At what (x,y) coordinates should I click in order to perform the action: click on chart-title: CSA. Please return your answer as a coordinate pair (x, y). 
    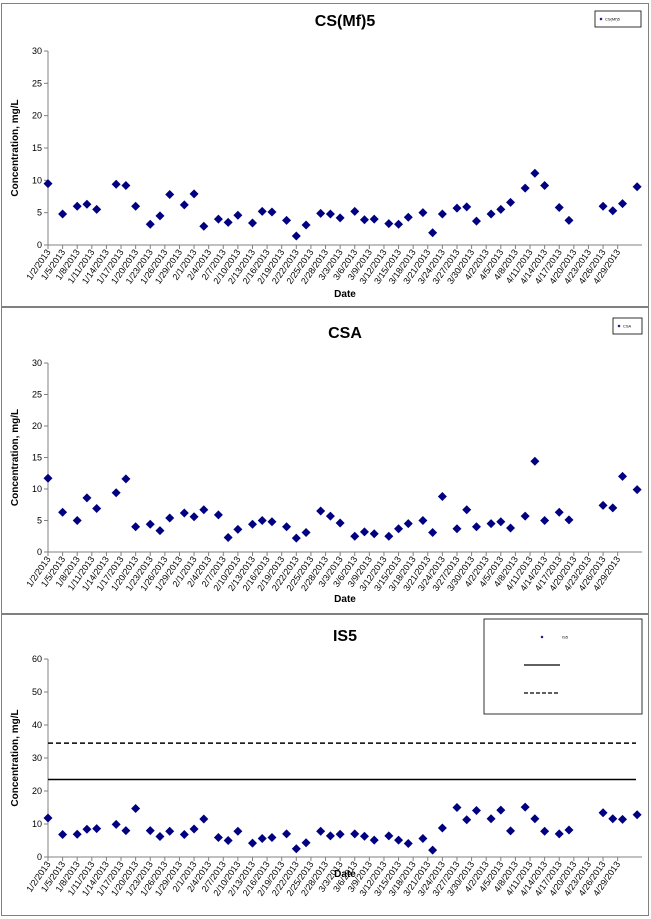
    Looking at the image, I should click on (345, 333).